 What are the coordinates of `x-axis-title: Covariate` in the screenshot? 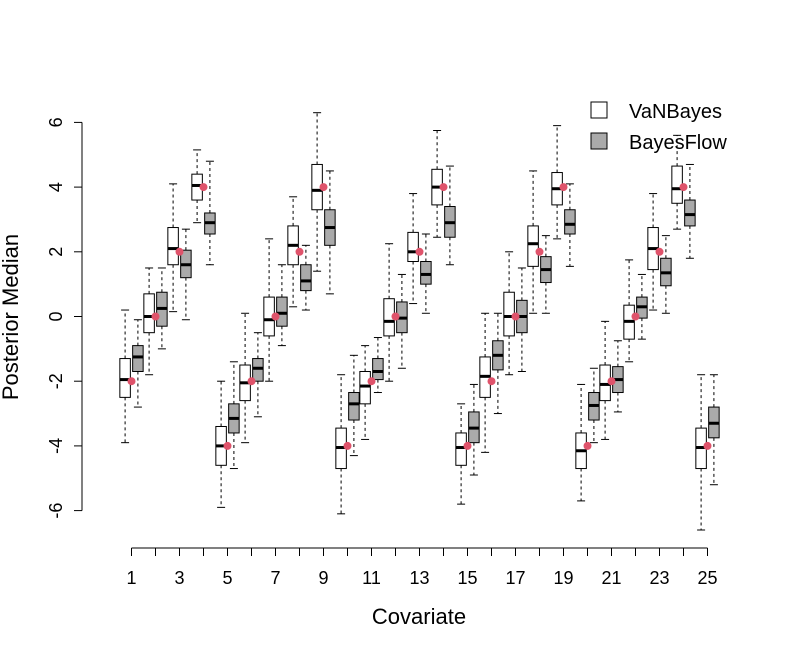 It's located at (419, 616).